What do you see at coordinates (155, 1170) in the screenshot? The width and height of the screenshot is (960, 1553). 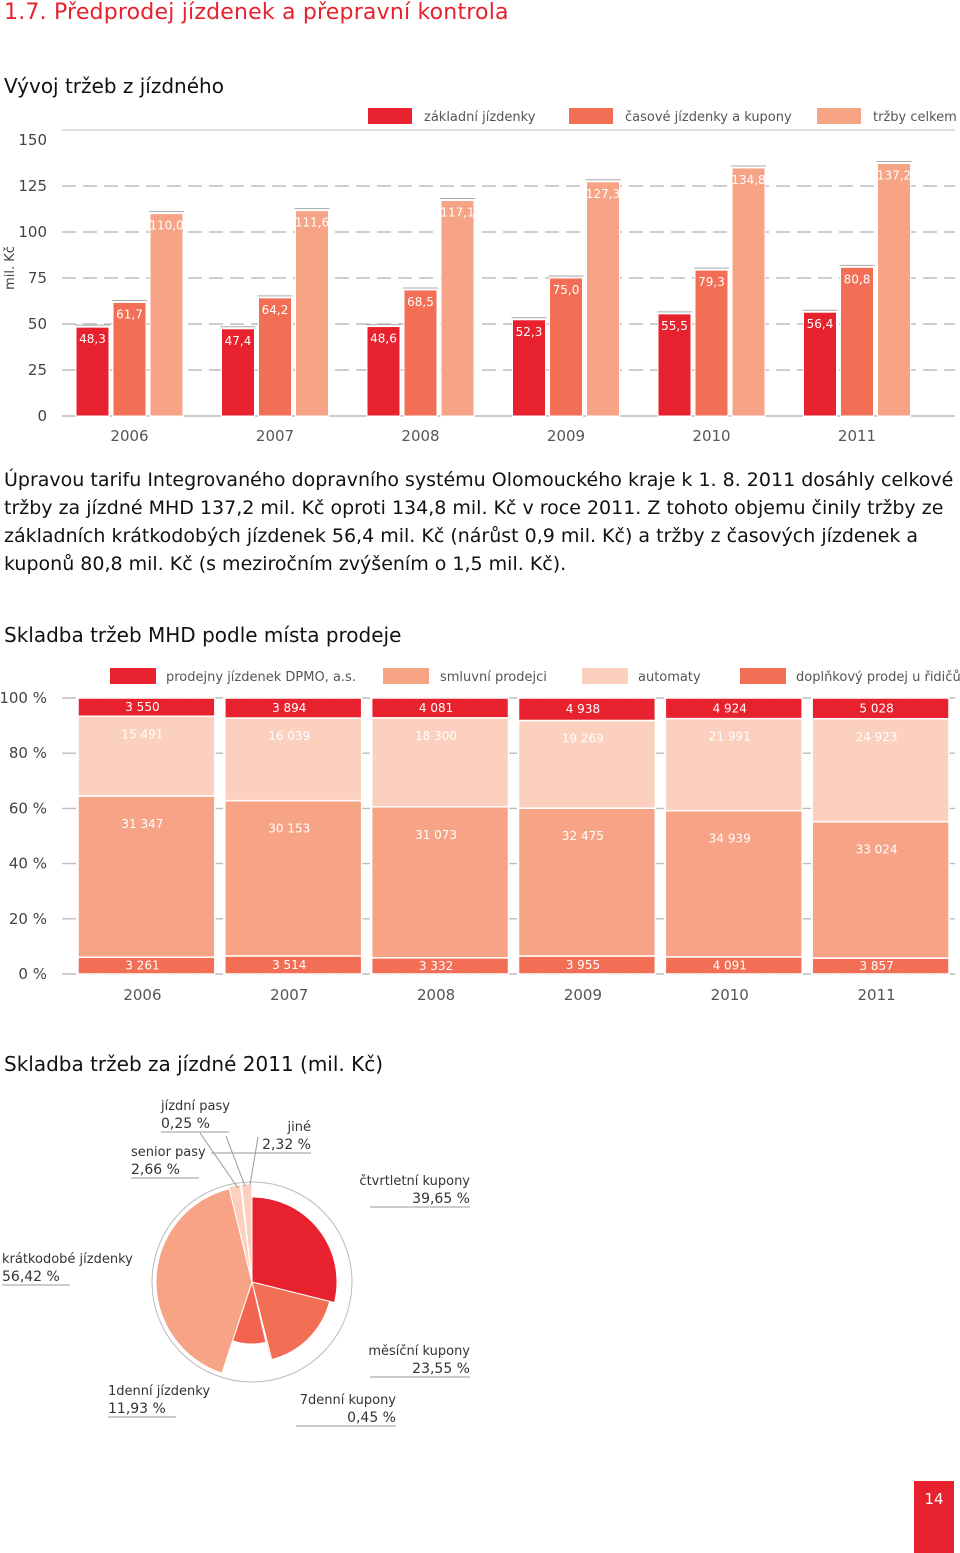 I see `slice-pct-label: 2,66 %` at bounding box center [155, 1170].